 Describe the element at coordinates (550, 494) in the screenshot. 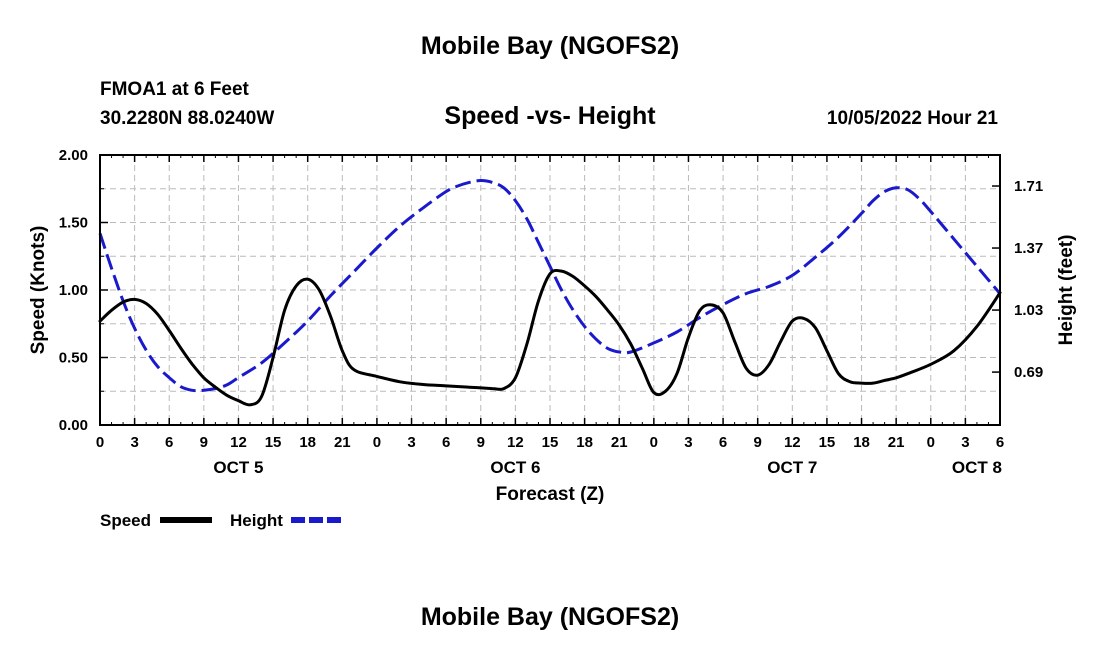

I see `x-axis-title: Forecast (Z)` at that location.